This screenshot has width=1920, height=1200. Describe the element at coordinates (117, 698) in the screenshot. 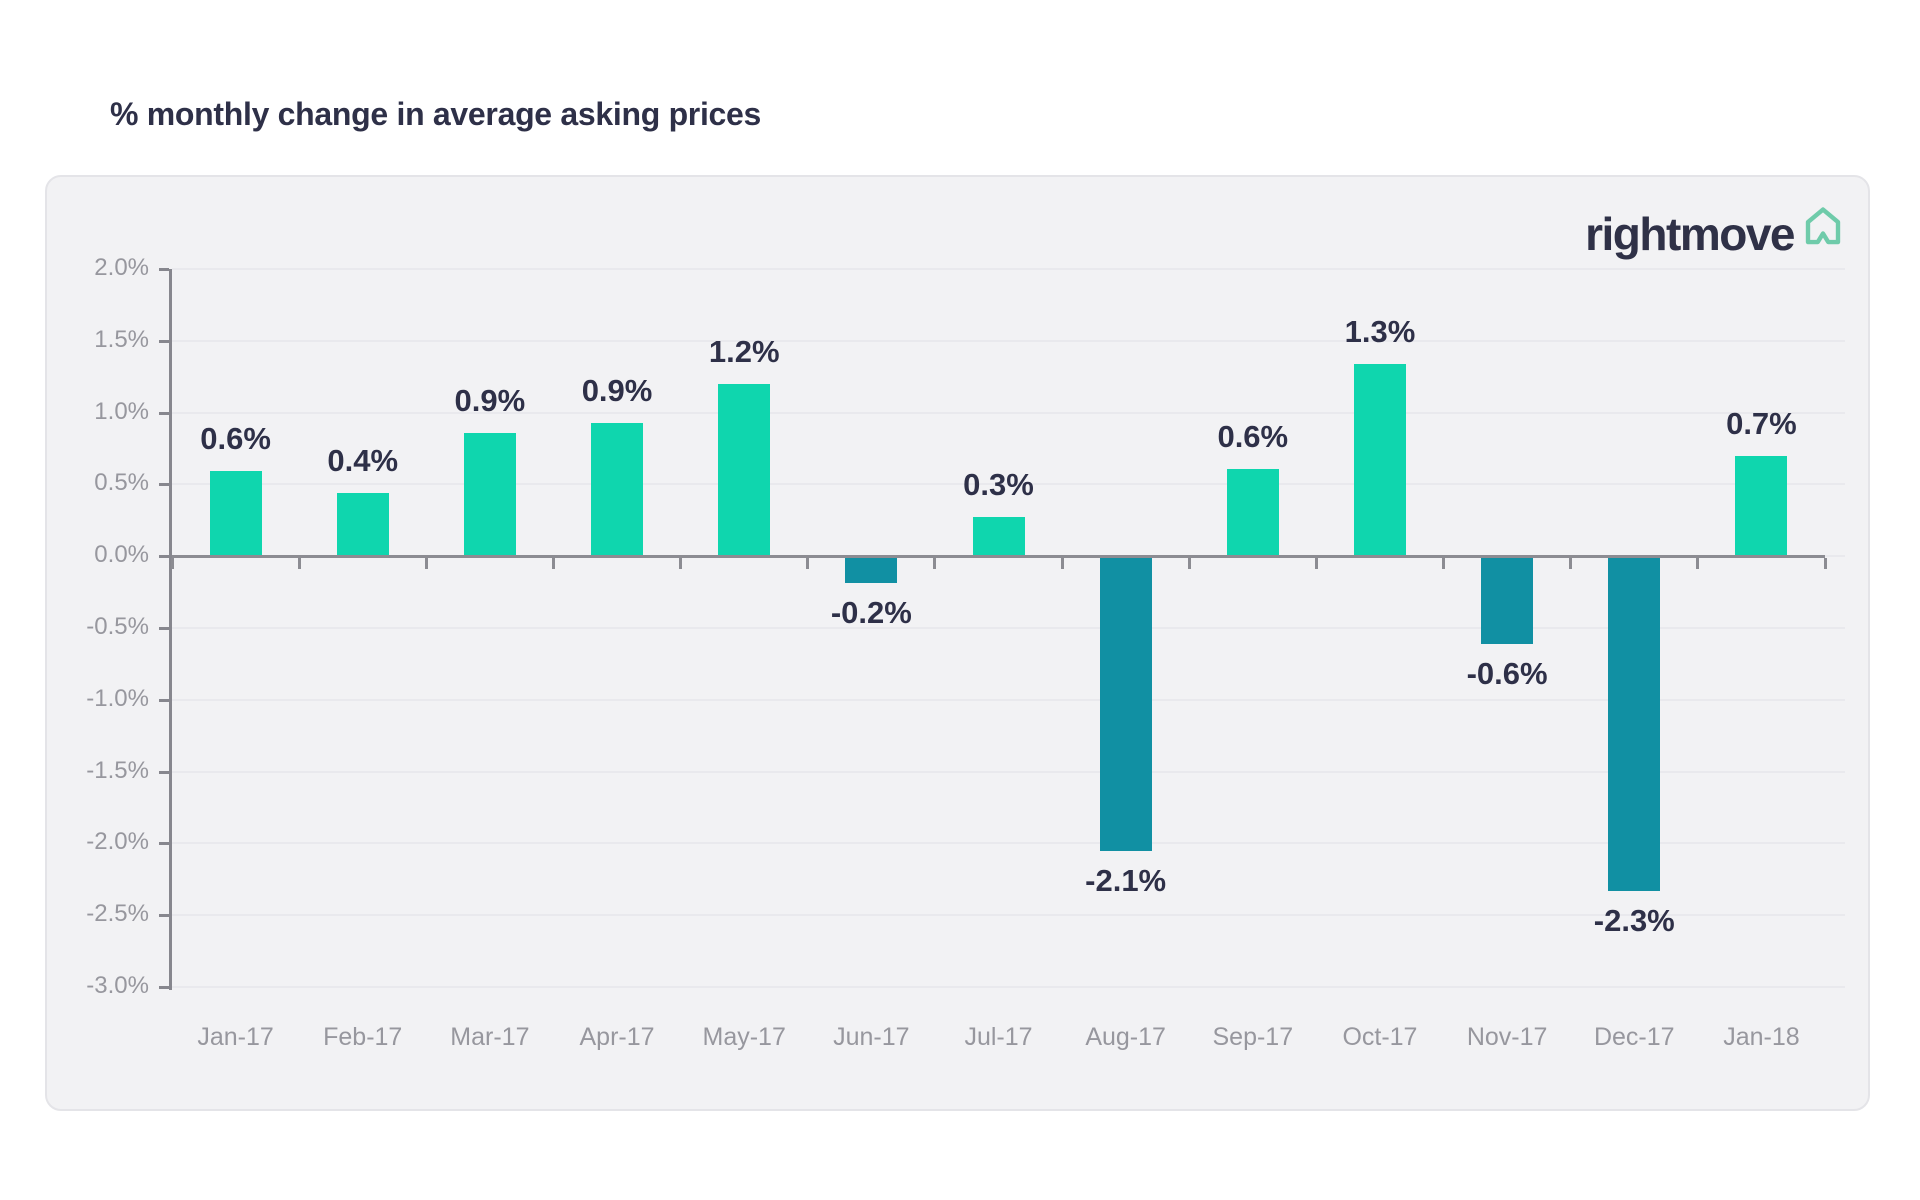

I see `y-tick-label: -1.0%` at that location.